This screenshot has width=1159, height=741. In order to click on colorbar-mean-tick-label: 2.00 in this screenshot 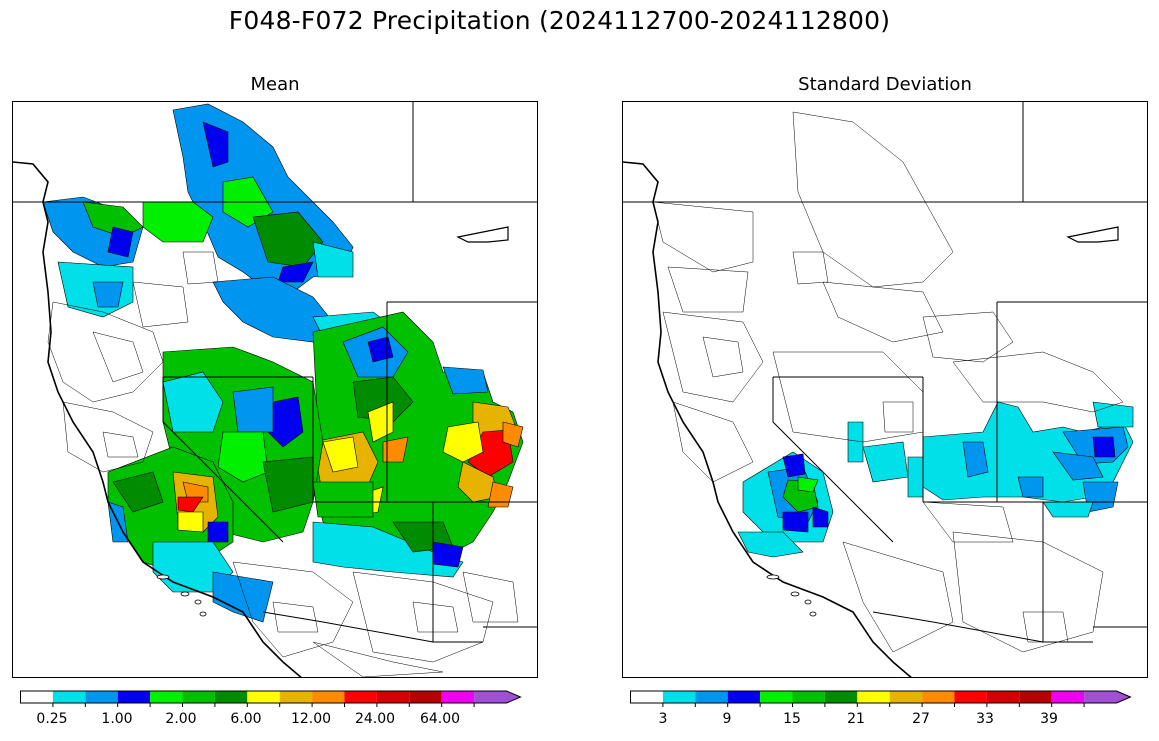, I will do `click(181, 719)`.